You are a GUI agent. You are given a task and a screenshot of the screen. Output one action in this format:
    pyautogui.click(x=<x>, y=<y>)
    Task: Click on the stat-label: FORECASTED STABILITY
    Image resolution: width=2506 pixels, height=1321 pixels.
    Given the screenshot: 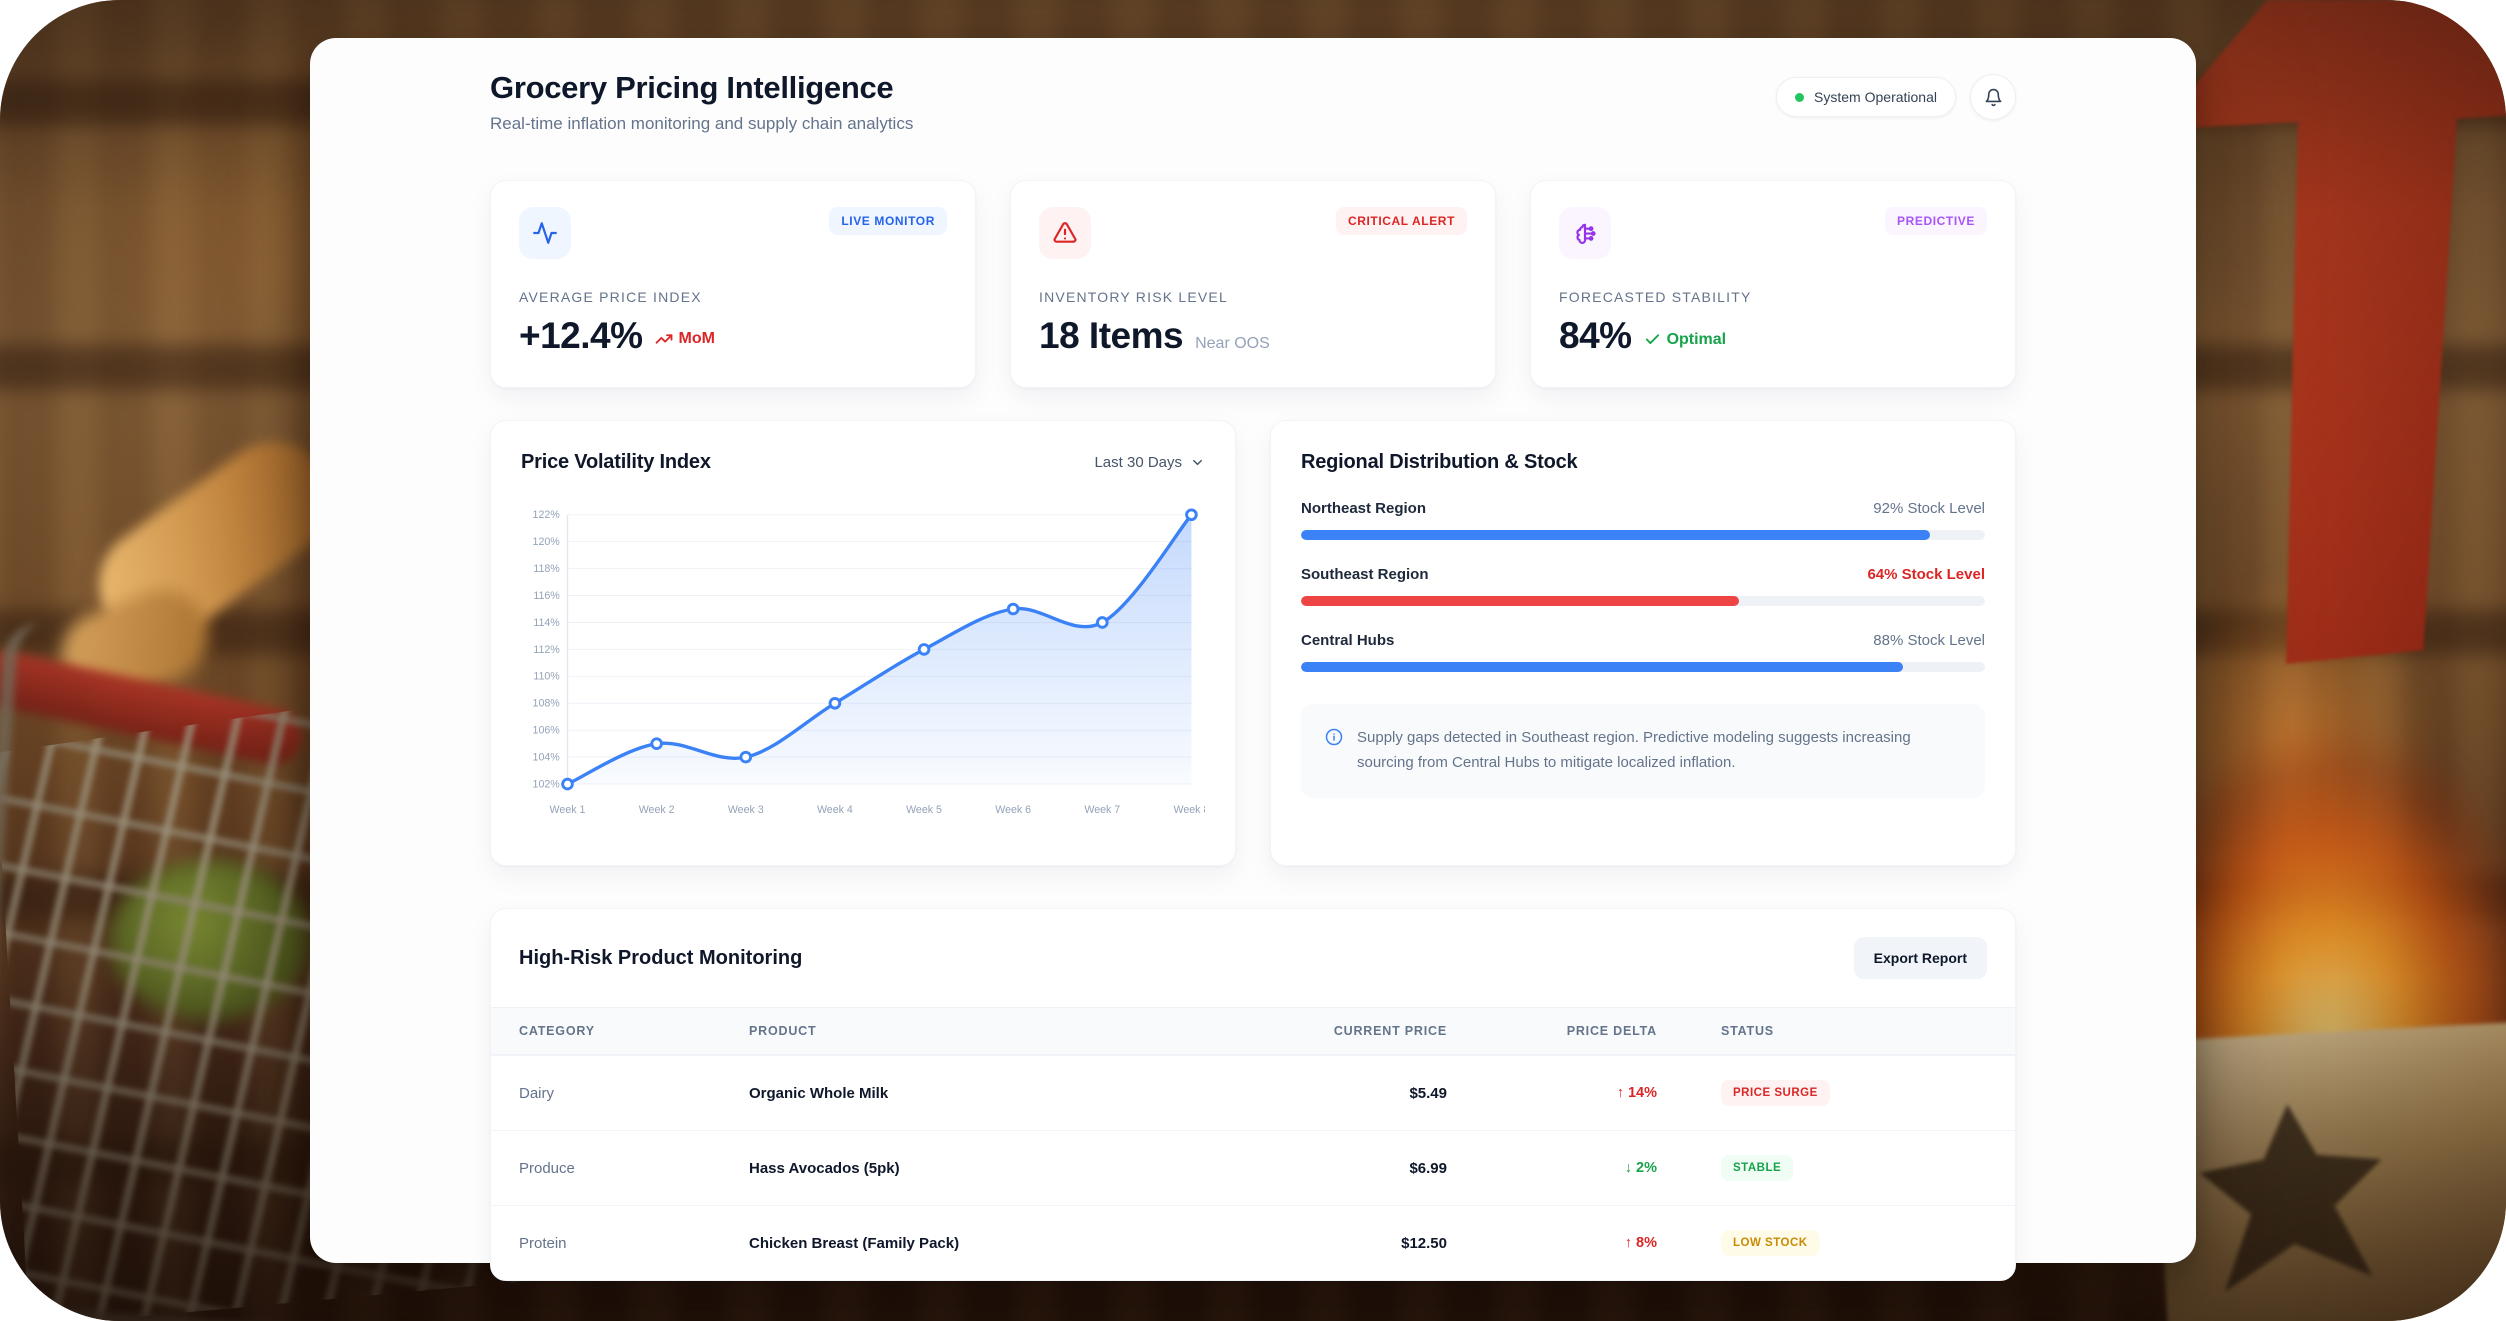 What is the action you would take?
    pyautogui.click(x=1655, y=297)
    